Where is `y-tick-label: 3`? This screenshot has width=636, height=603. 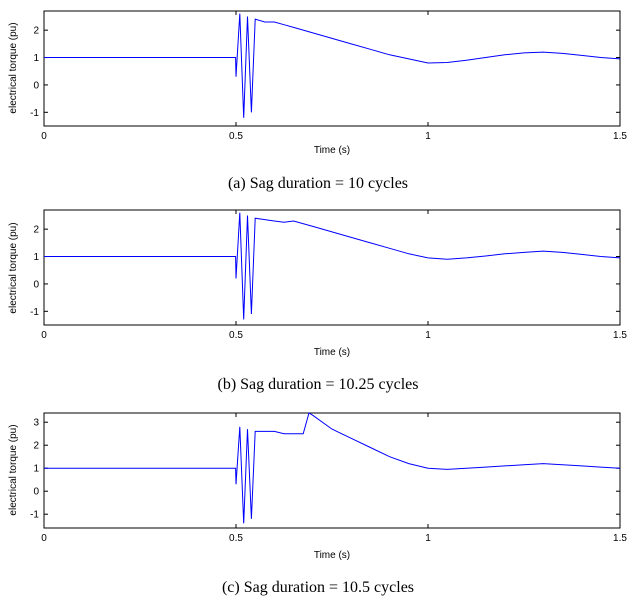 y-tick-label: 3 is located at coordinates (36, 423).